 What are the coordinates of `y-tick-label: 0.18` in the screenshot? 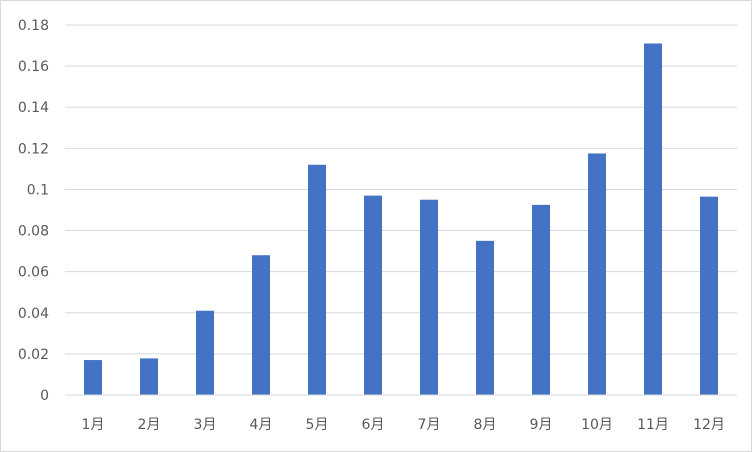 It's located at (33, 26).